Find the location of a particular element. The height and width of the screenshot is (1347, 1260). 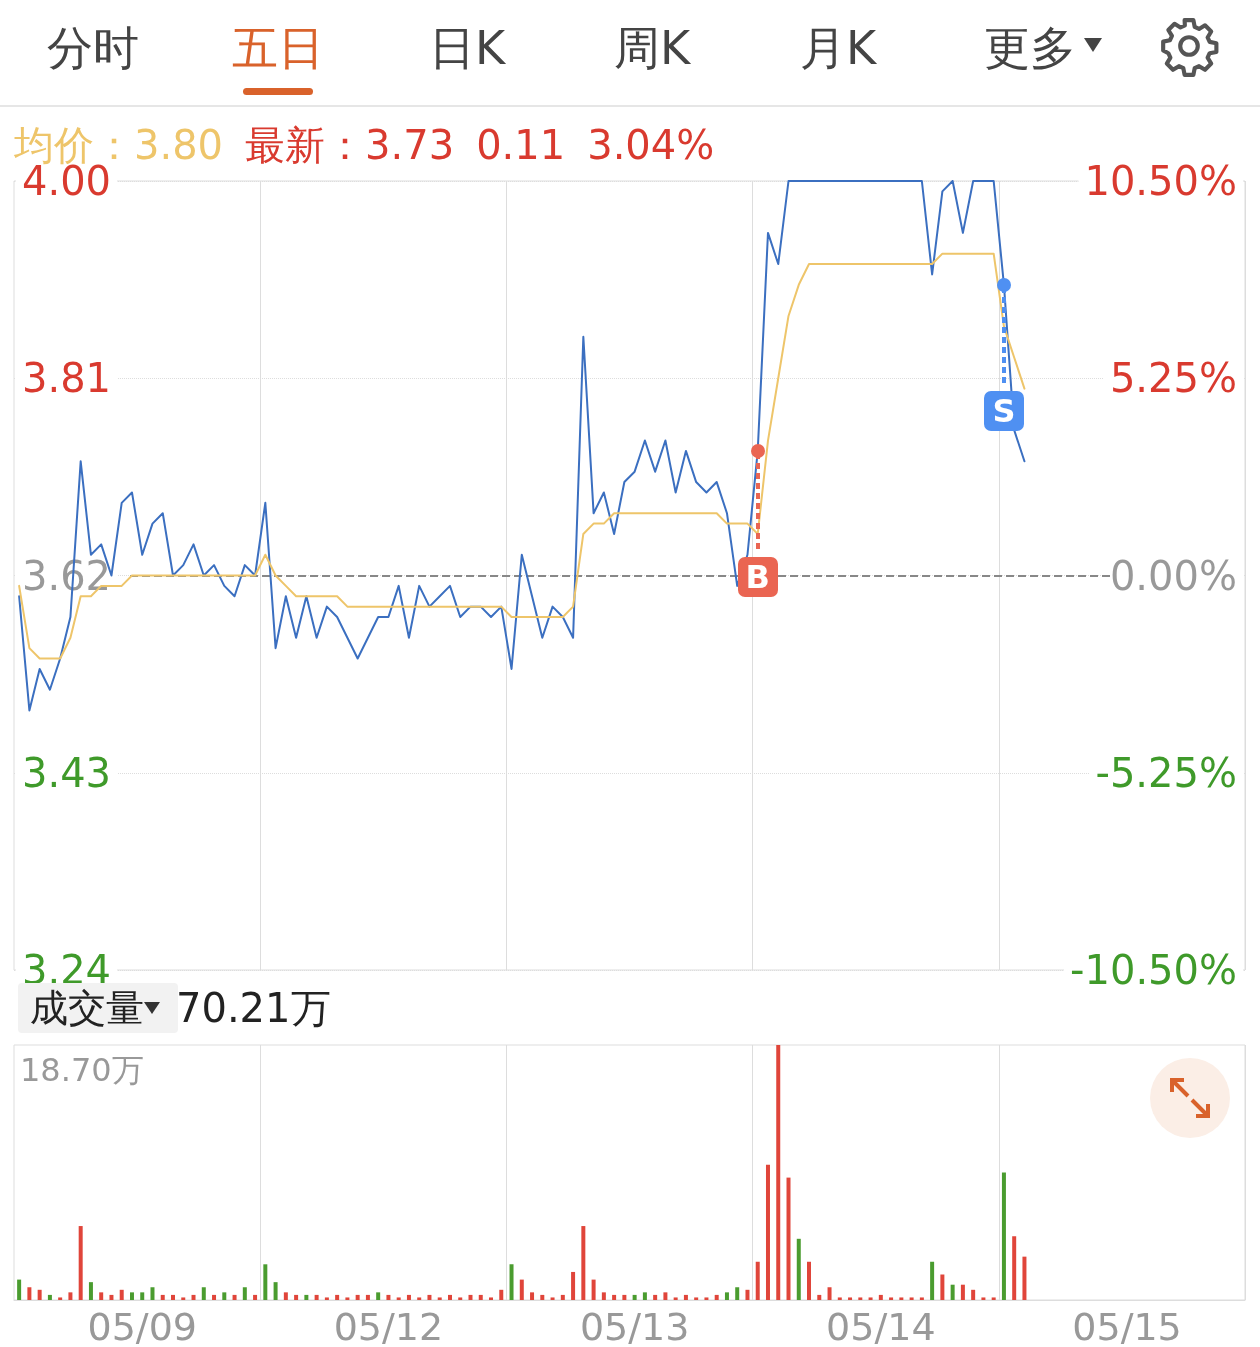

text: 分时 is located at coordinates (93, 48).